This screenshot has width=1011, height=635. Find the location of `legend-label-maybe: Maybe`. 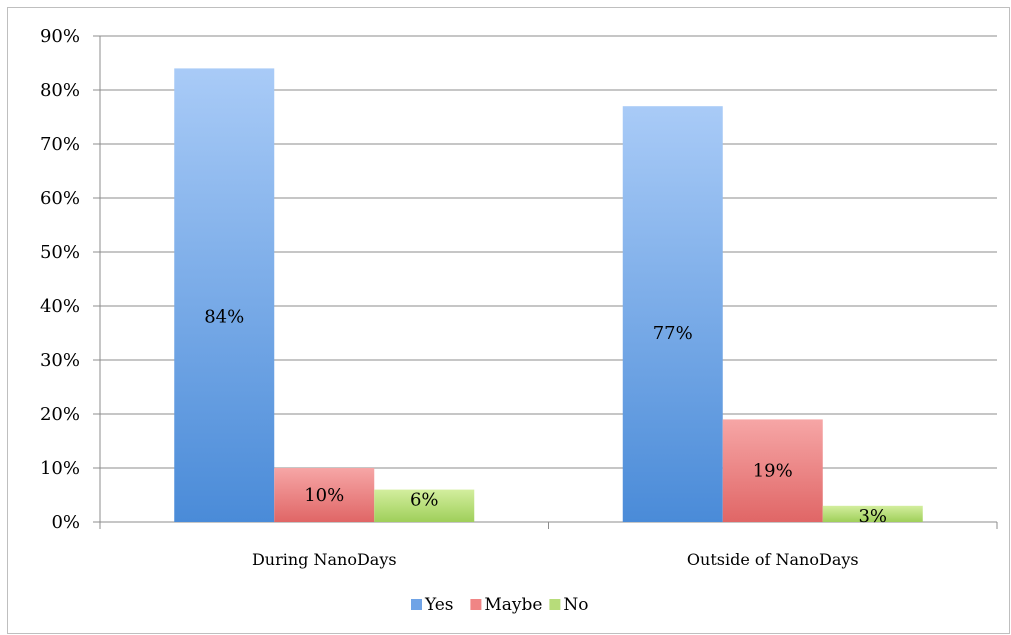

legend-label-maybe: Maybe is located at coordinates (513, 605).